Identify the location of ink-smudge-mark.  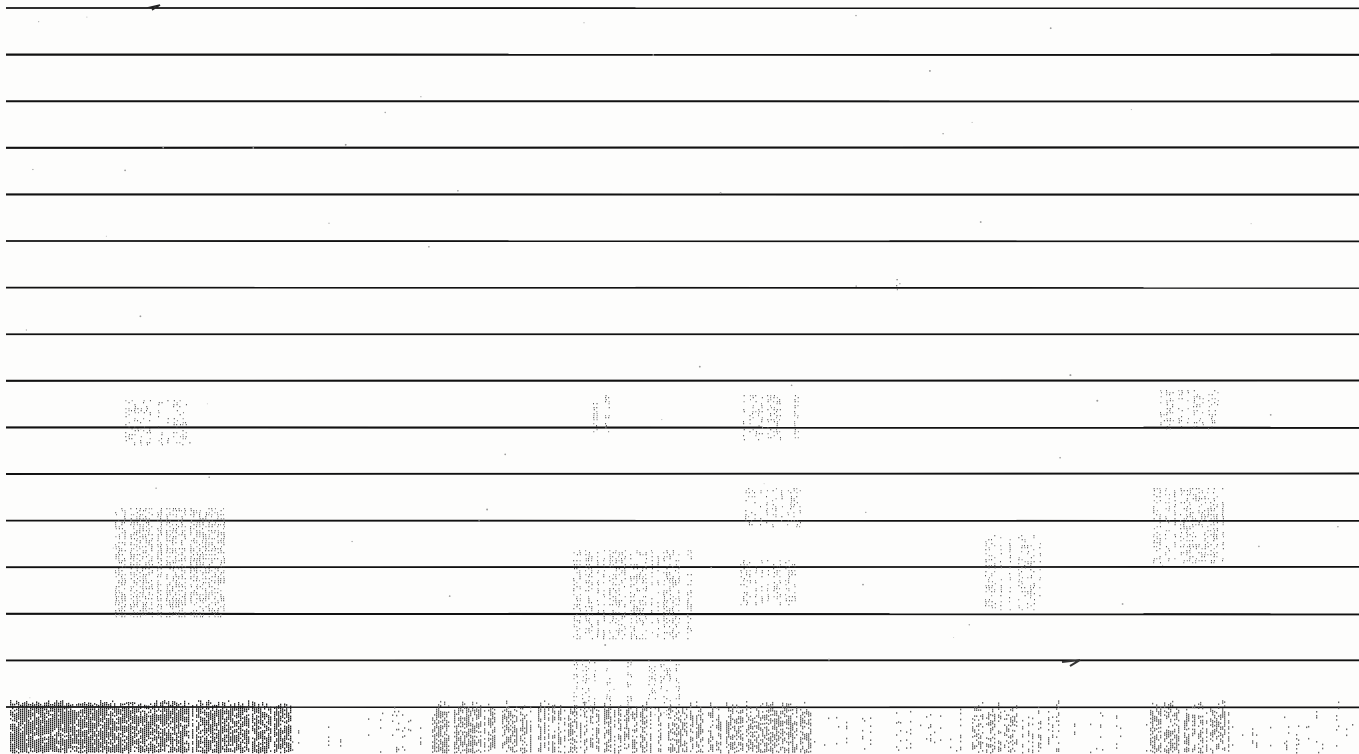
(1071, 663).